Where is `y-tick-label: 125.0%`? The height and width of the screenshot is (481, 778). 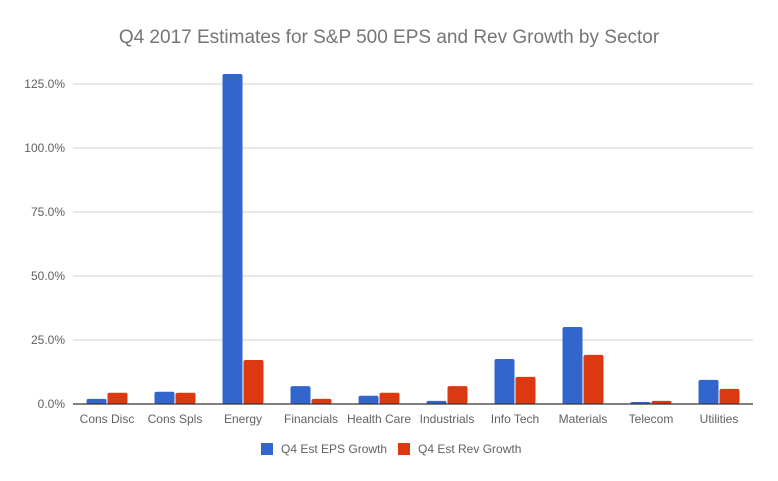
y-tick-label: 125.0% is located at coordinates (44, 84).